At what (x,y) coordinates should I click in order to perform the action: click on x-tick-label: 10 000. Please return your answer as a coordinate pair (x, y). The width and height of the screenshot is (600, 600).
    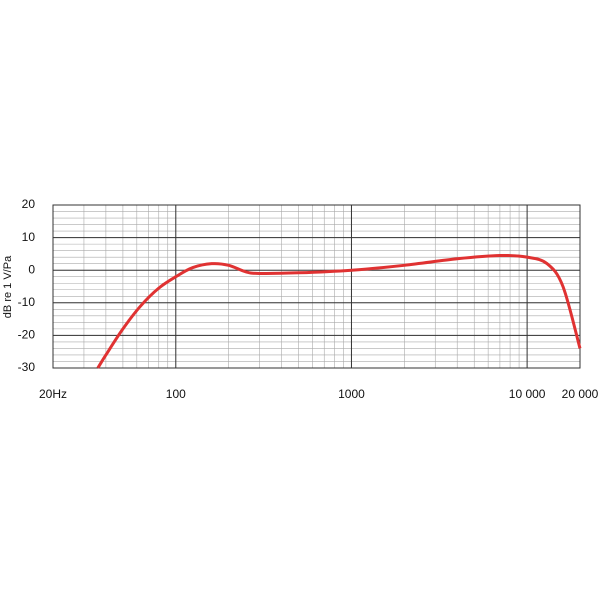
    Looking at the image, I should click on (527, 394).